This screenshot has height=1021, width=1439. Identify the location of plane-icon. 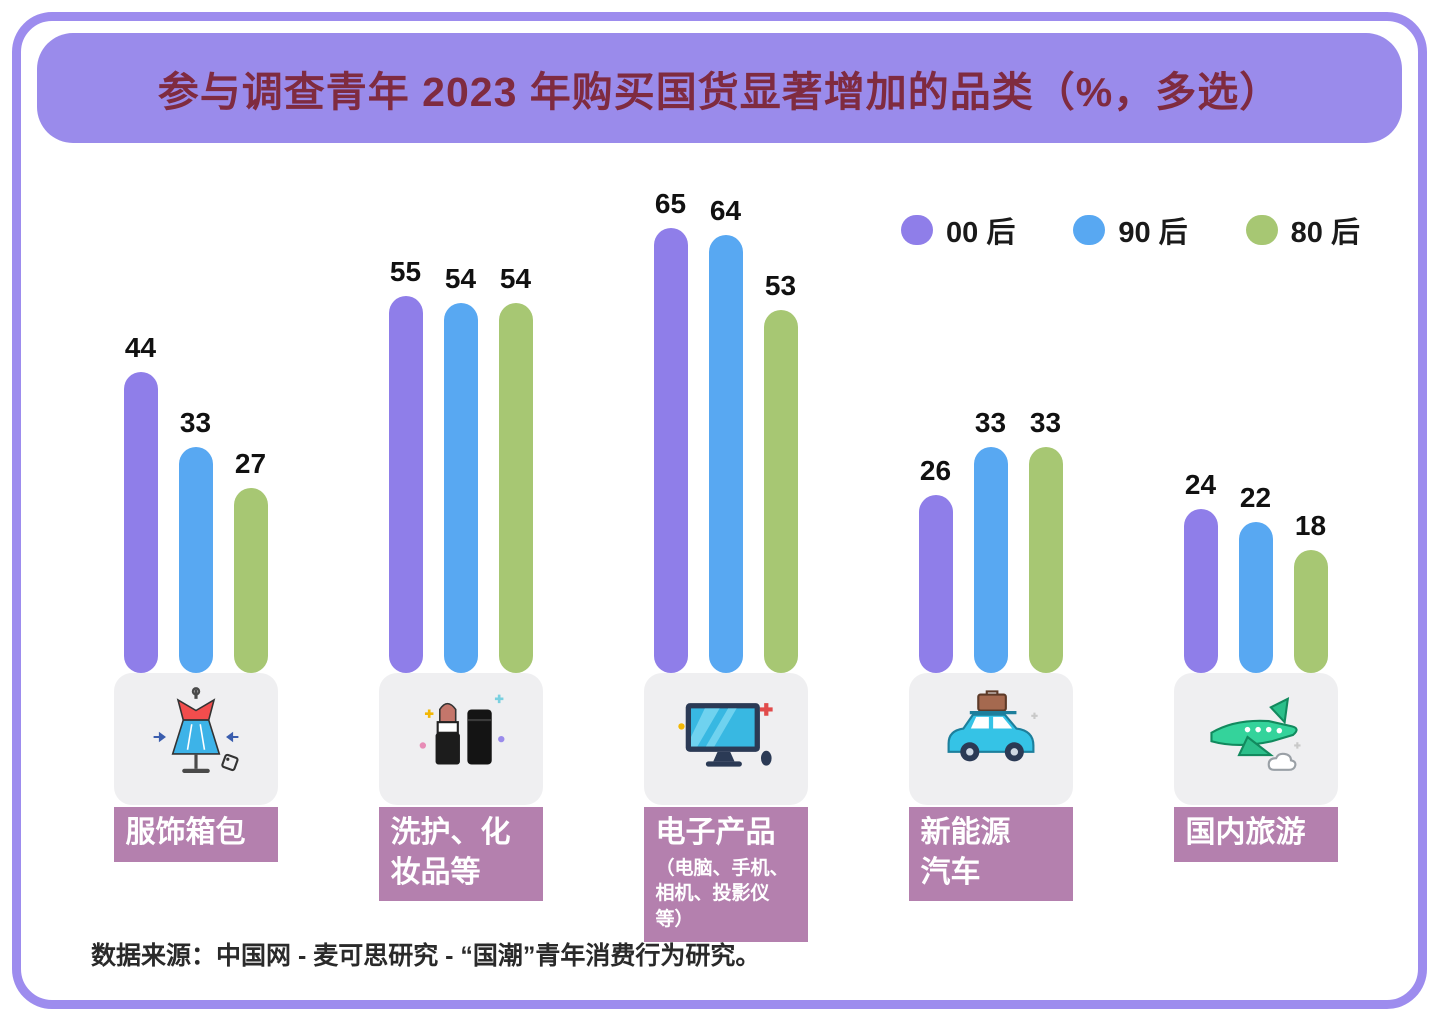
(1256, 739).